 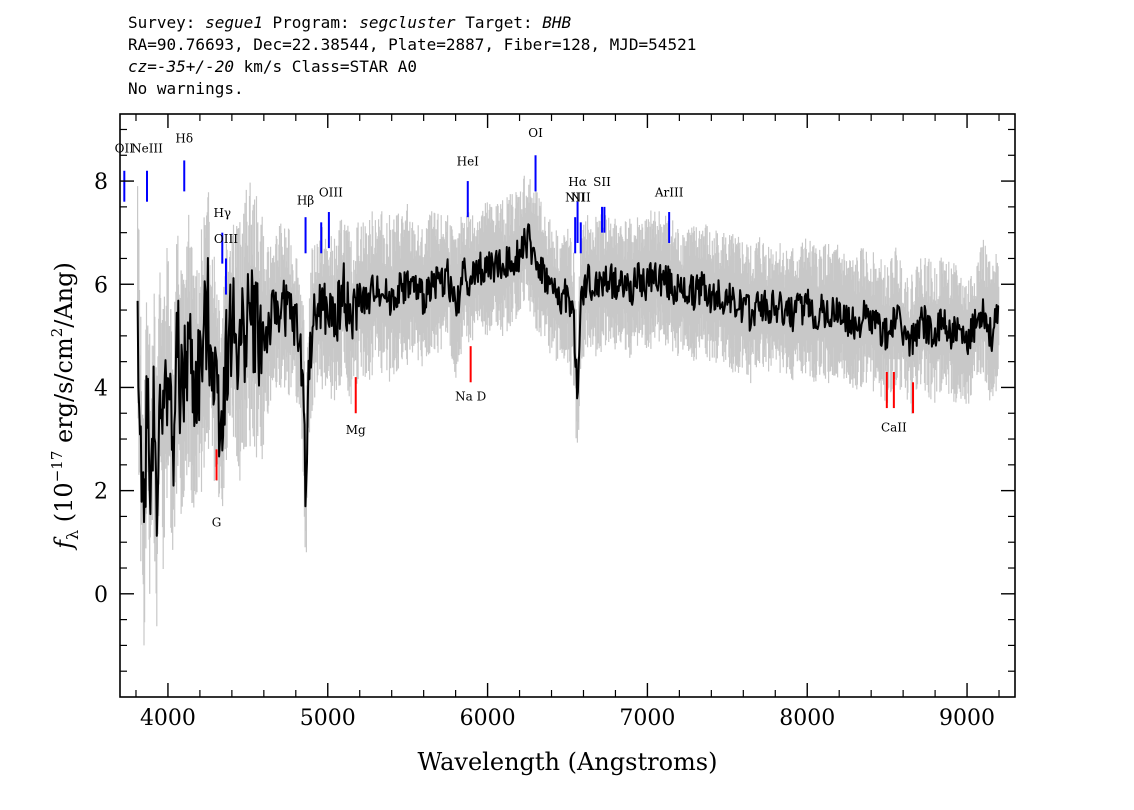 I want to click on emission-line-label: ArIII, so click(x=669, y=193).